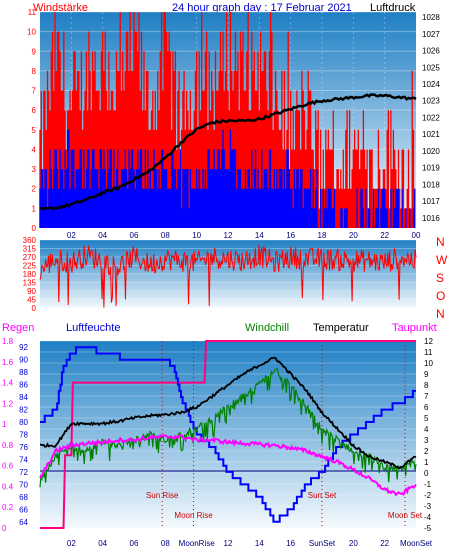  What do you see at coordinates (8, 362) in the screenshot?
I see `rain-tick-label: 1.6` at bounding box center [8, 362].